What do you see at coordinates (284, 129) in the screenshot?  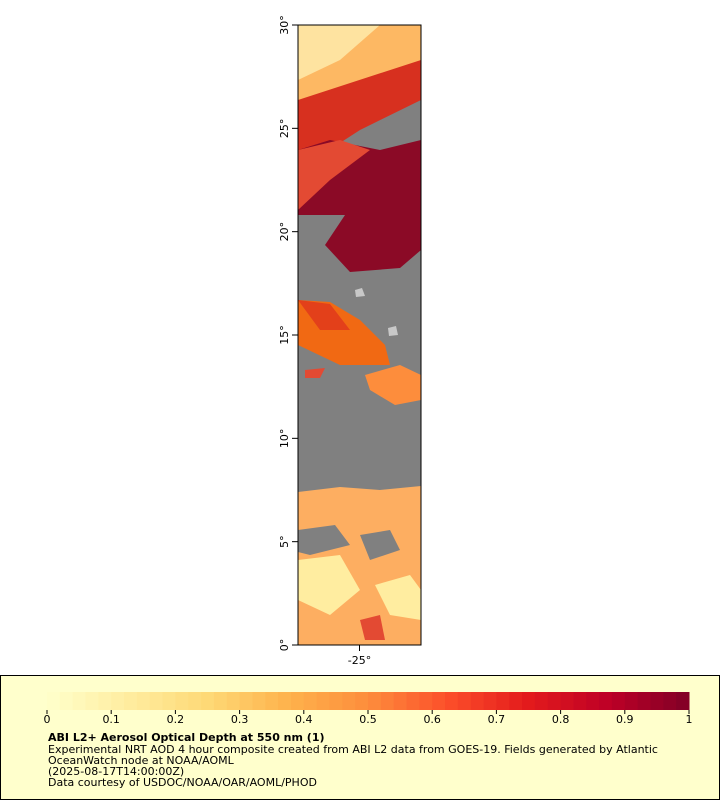 I see `lat-tick-label: 25°` at bounding box center [284, 129].